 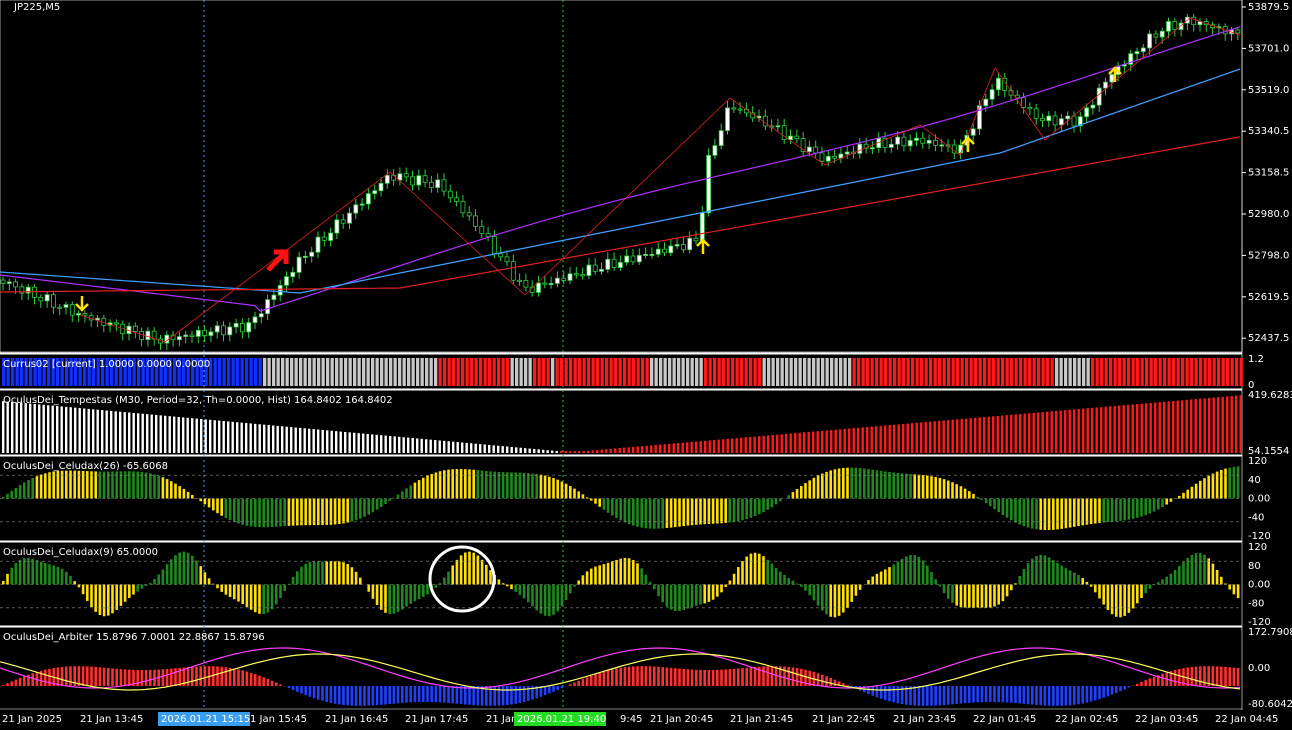 What do you see at coordinates (1254, 566) in the screenshot?
I see `scale-label: 80` at bounding box center [1254, 566].